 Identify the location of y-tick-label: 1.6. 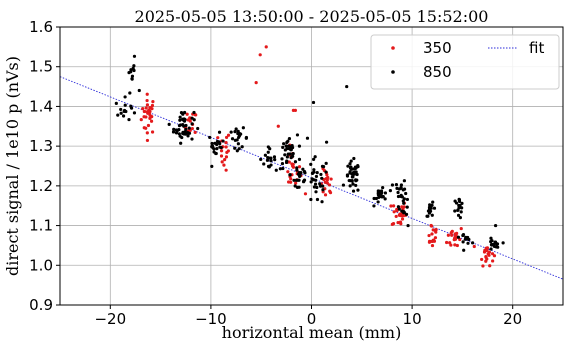
(41, 27).